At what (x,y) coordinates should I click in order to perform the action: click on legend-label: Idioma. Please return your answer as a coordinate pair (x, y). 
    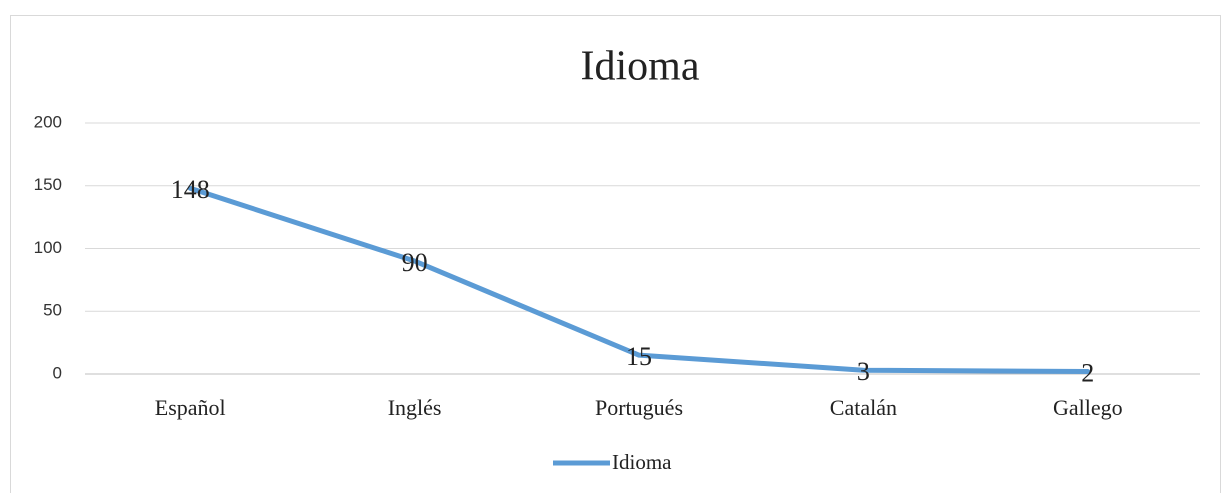
    Looking at the image, I should click on (642, 462).